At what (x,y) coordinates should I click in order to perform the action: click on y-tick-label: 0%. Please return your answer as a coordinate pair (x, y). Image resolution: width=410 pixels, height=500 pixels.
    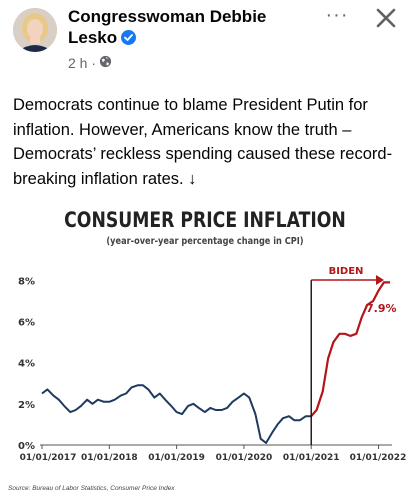
    Looking at the image, I should click on (26, 446).